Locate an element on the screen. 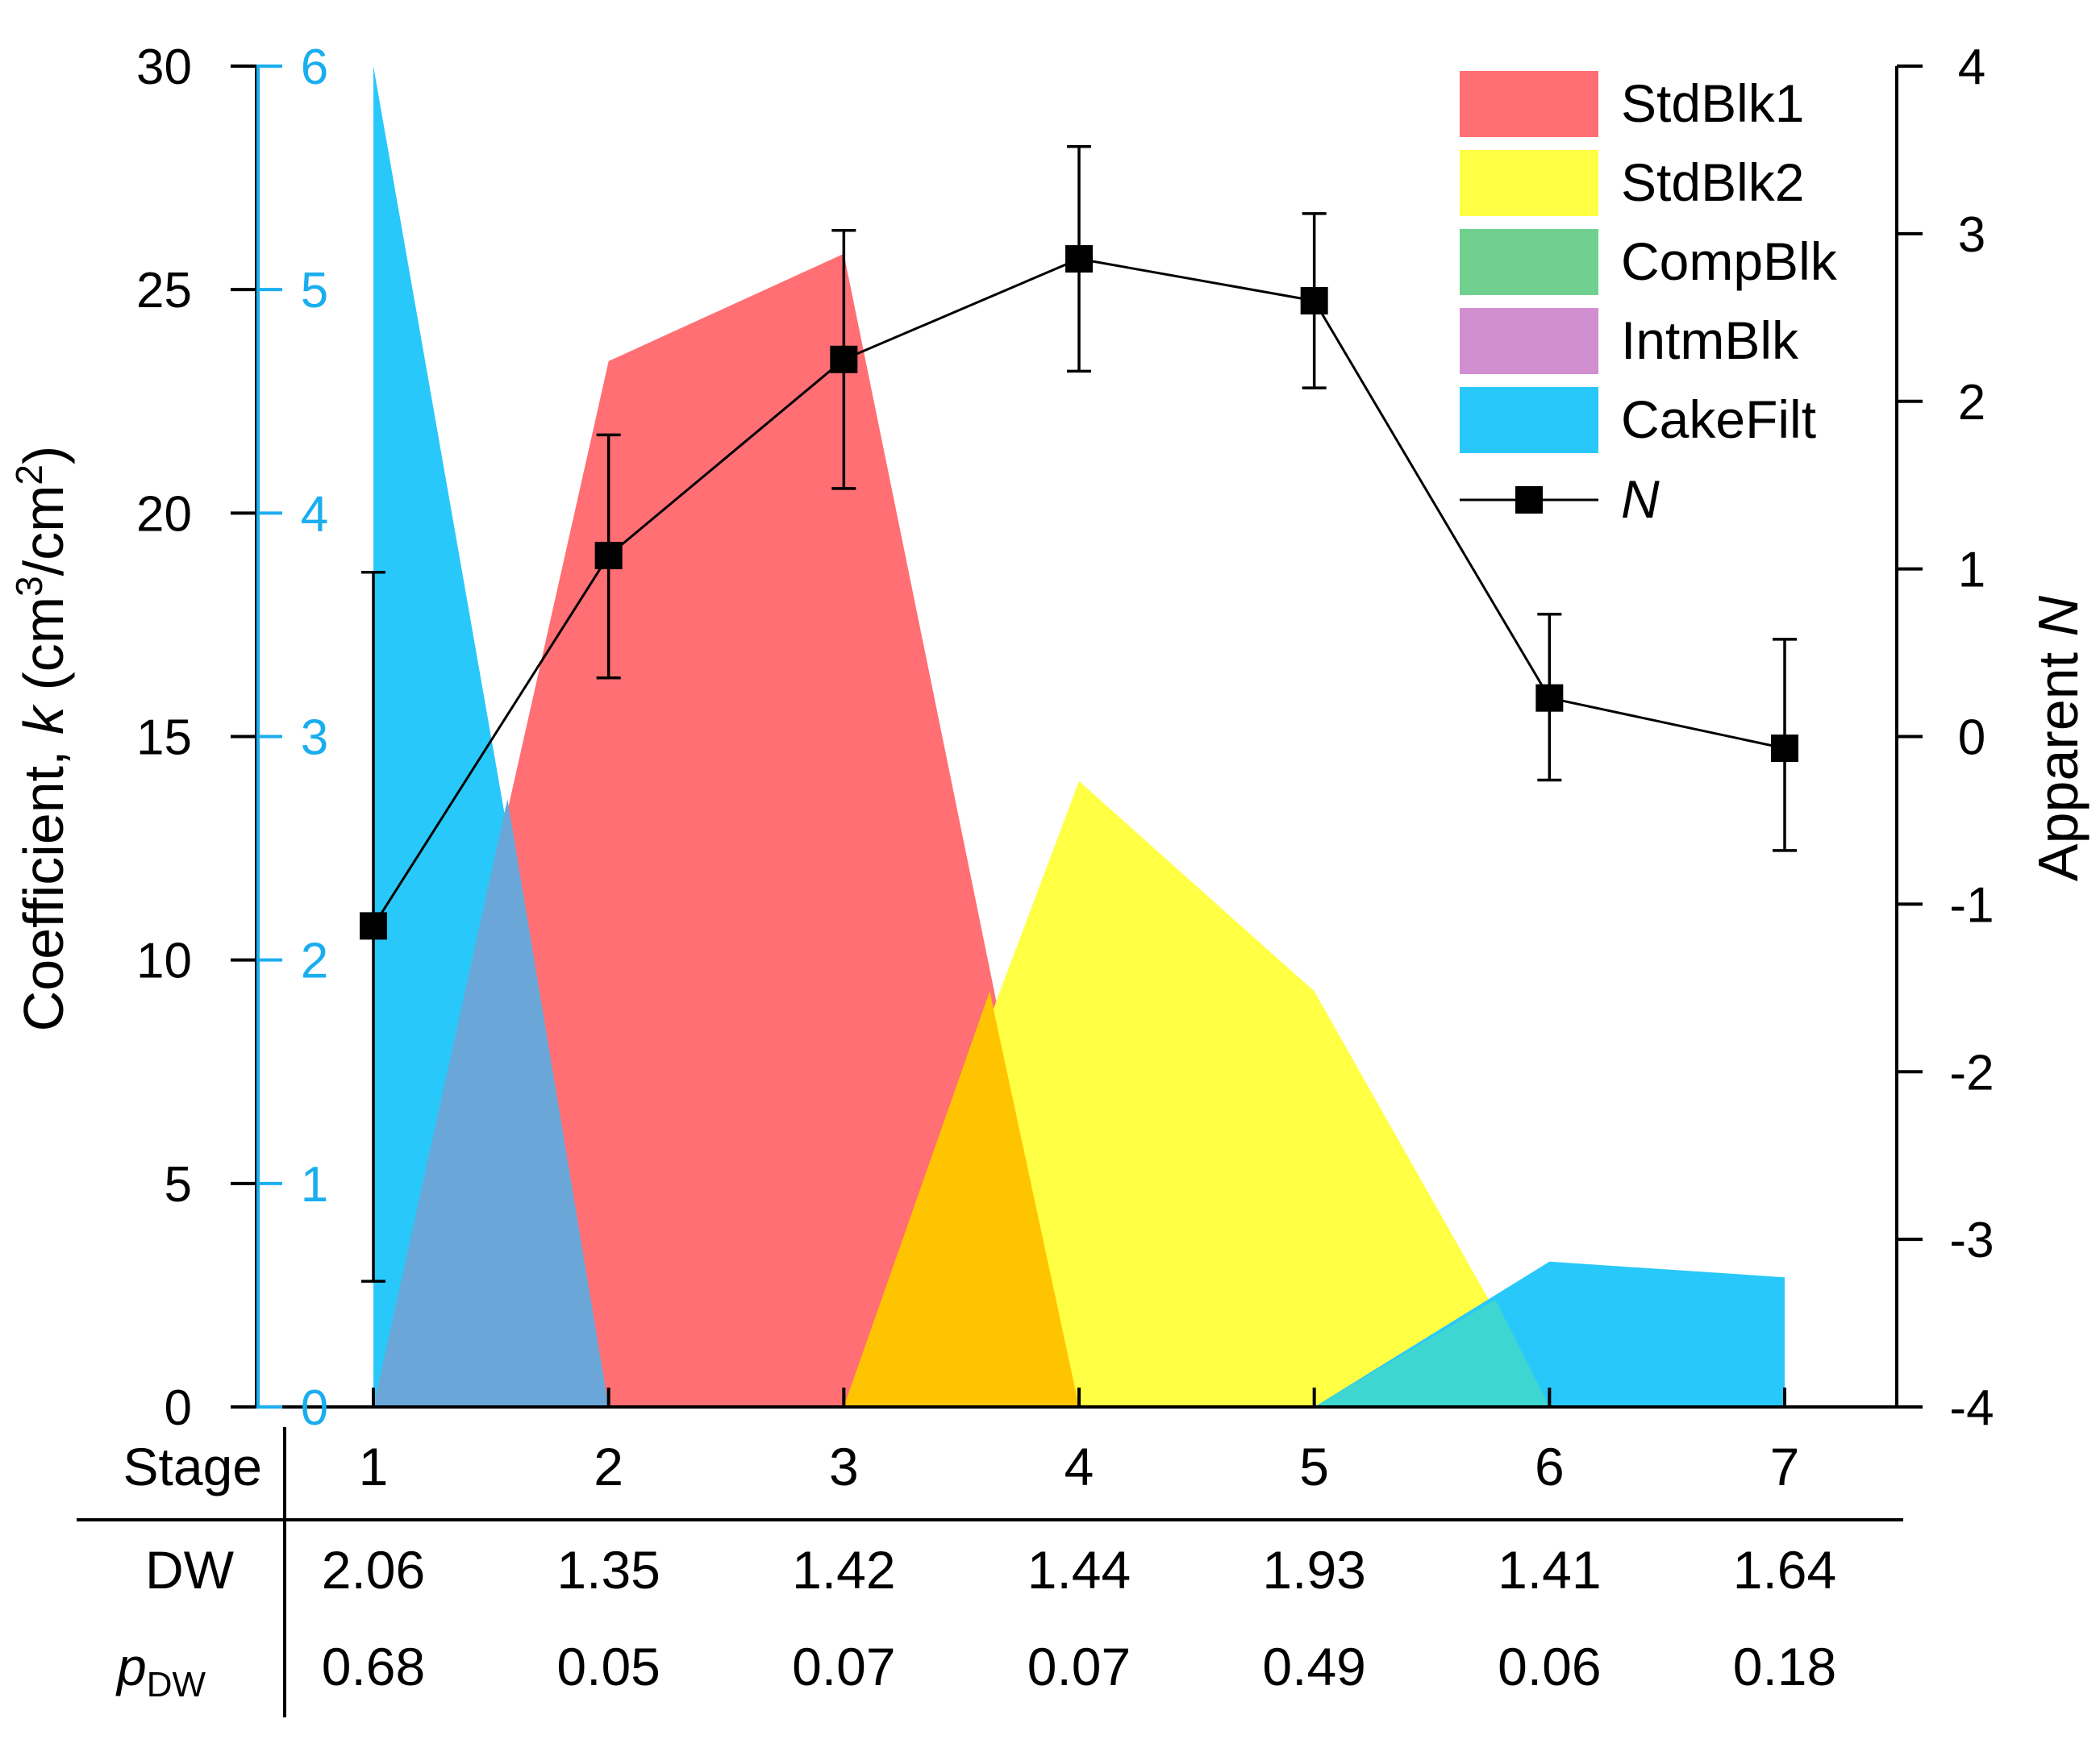 The image size is (2100, 1748). pdw-cell: 0.06 is located at coordinates (1549, 1666).